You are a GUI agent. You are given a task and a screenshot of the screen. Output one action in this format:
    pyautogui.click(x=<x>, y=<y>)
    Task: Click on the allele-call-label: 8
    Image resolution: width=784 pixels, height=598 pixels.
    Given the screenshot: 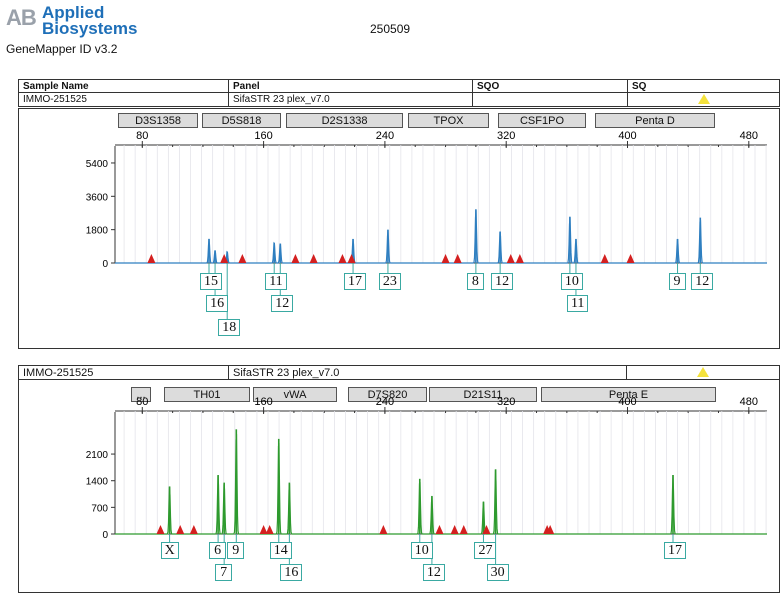 What is the action you would take?
    pyautogui.click(x=475, y=281)
    